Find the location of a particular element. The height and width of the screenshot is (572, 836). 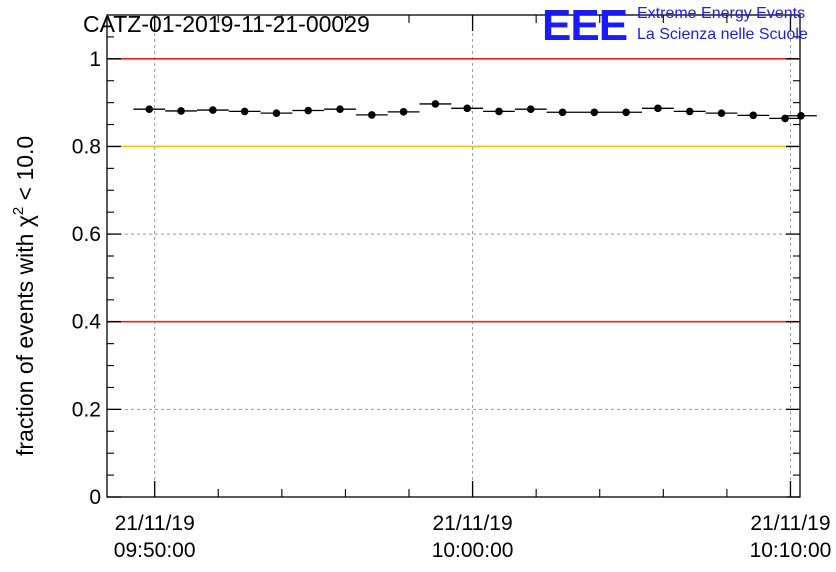

y-axis-label: fraction of events with χ2 < 10.0 is located at coordinates (24, 296).